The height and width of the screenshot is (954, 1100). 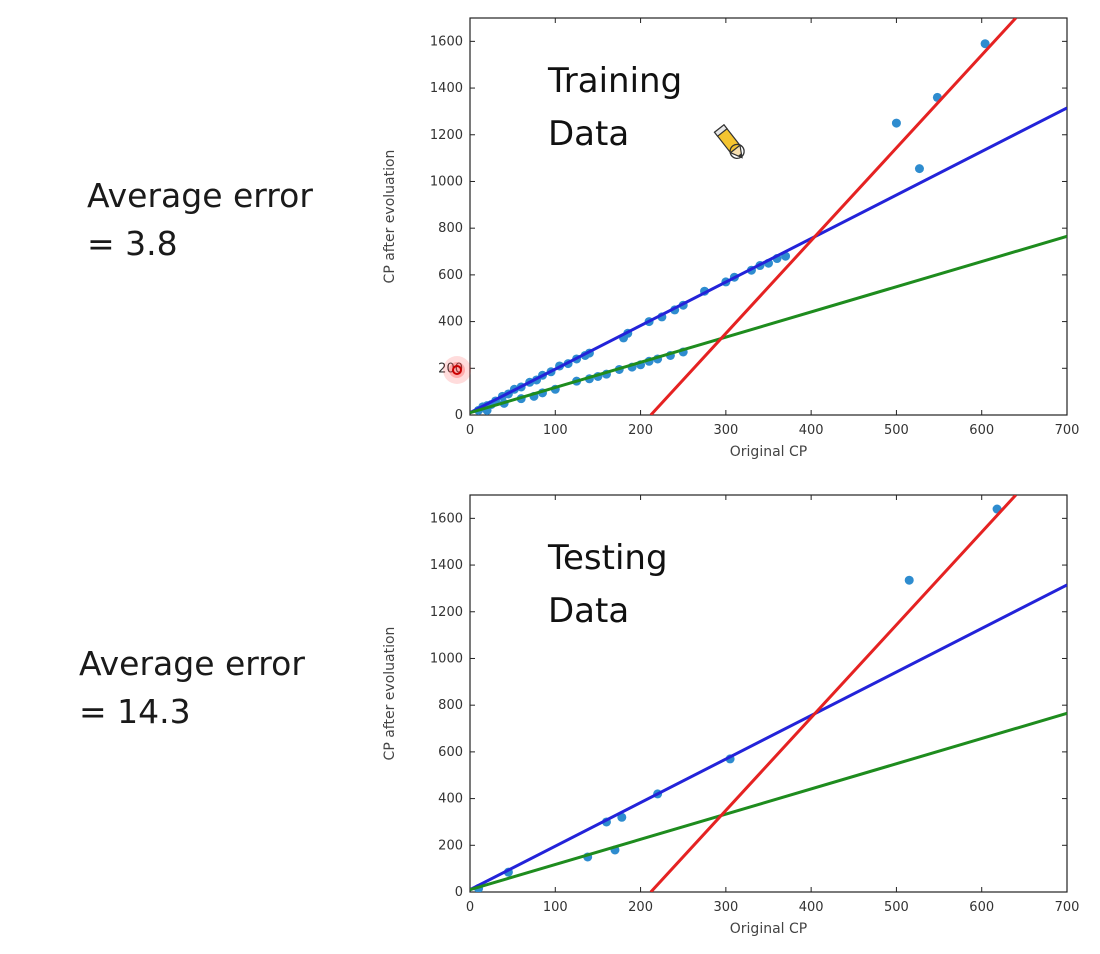 I want to click on average-error-testing: Average error = 14.3, so click(x=192, y=688).